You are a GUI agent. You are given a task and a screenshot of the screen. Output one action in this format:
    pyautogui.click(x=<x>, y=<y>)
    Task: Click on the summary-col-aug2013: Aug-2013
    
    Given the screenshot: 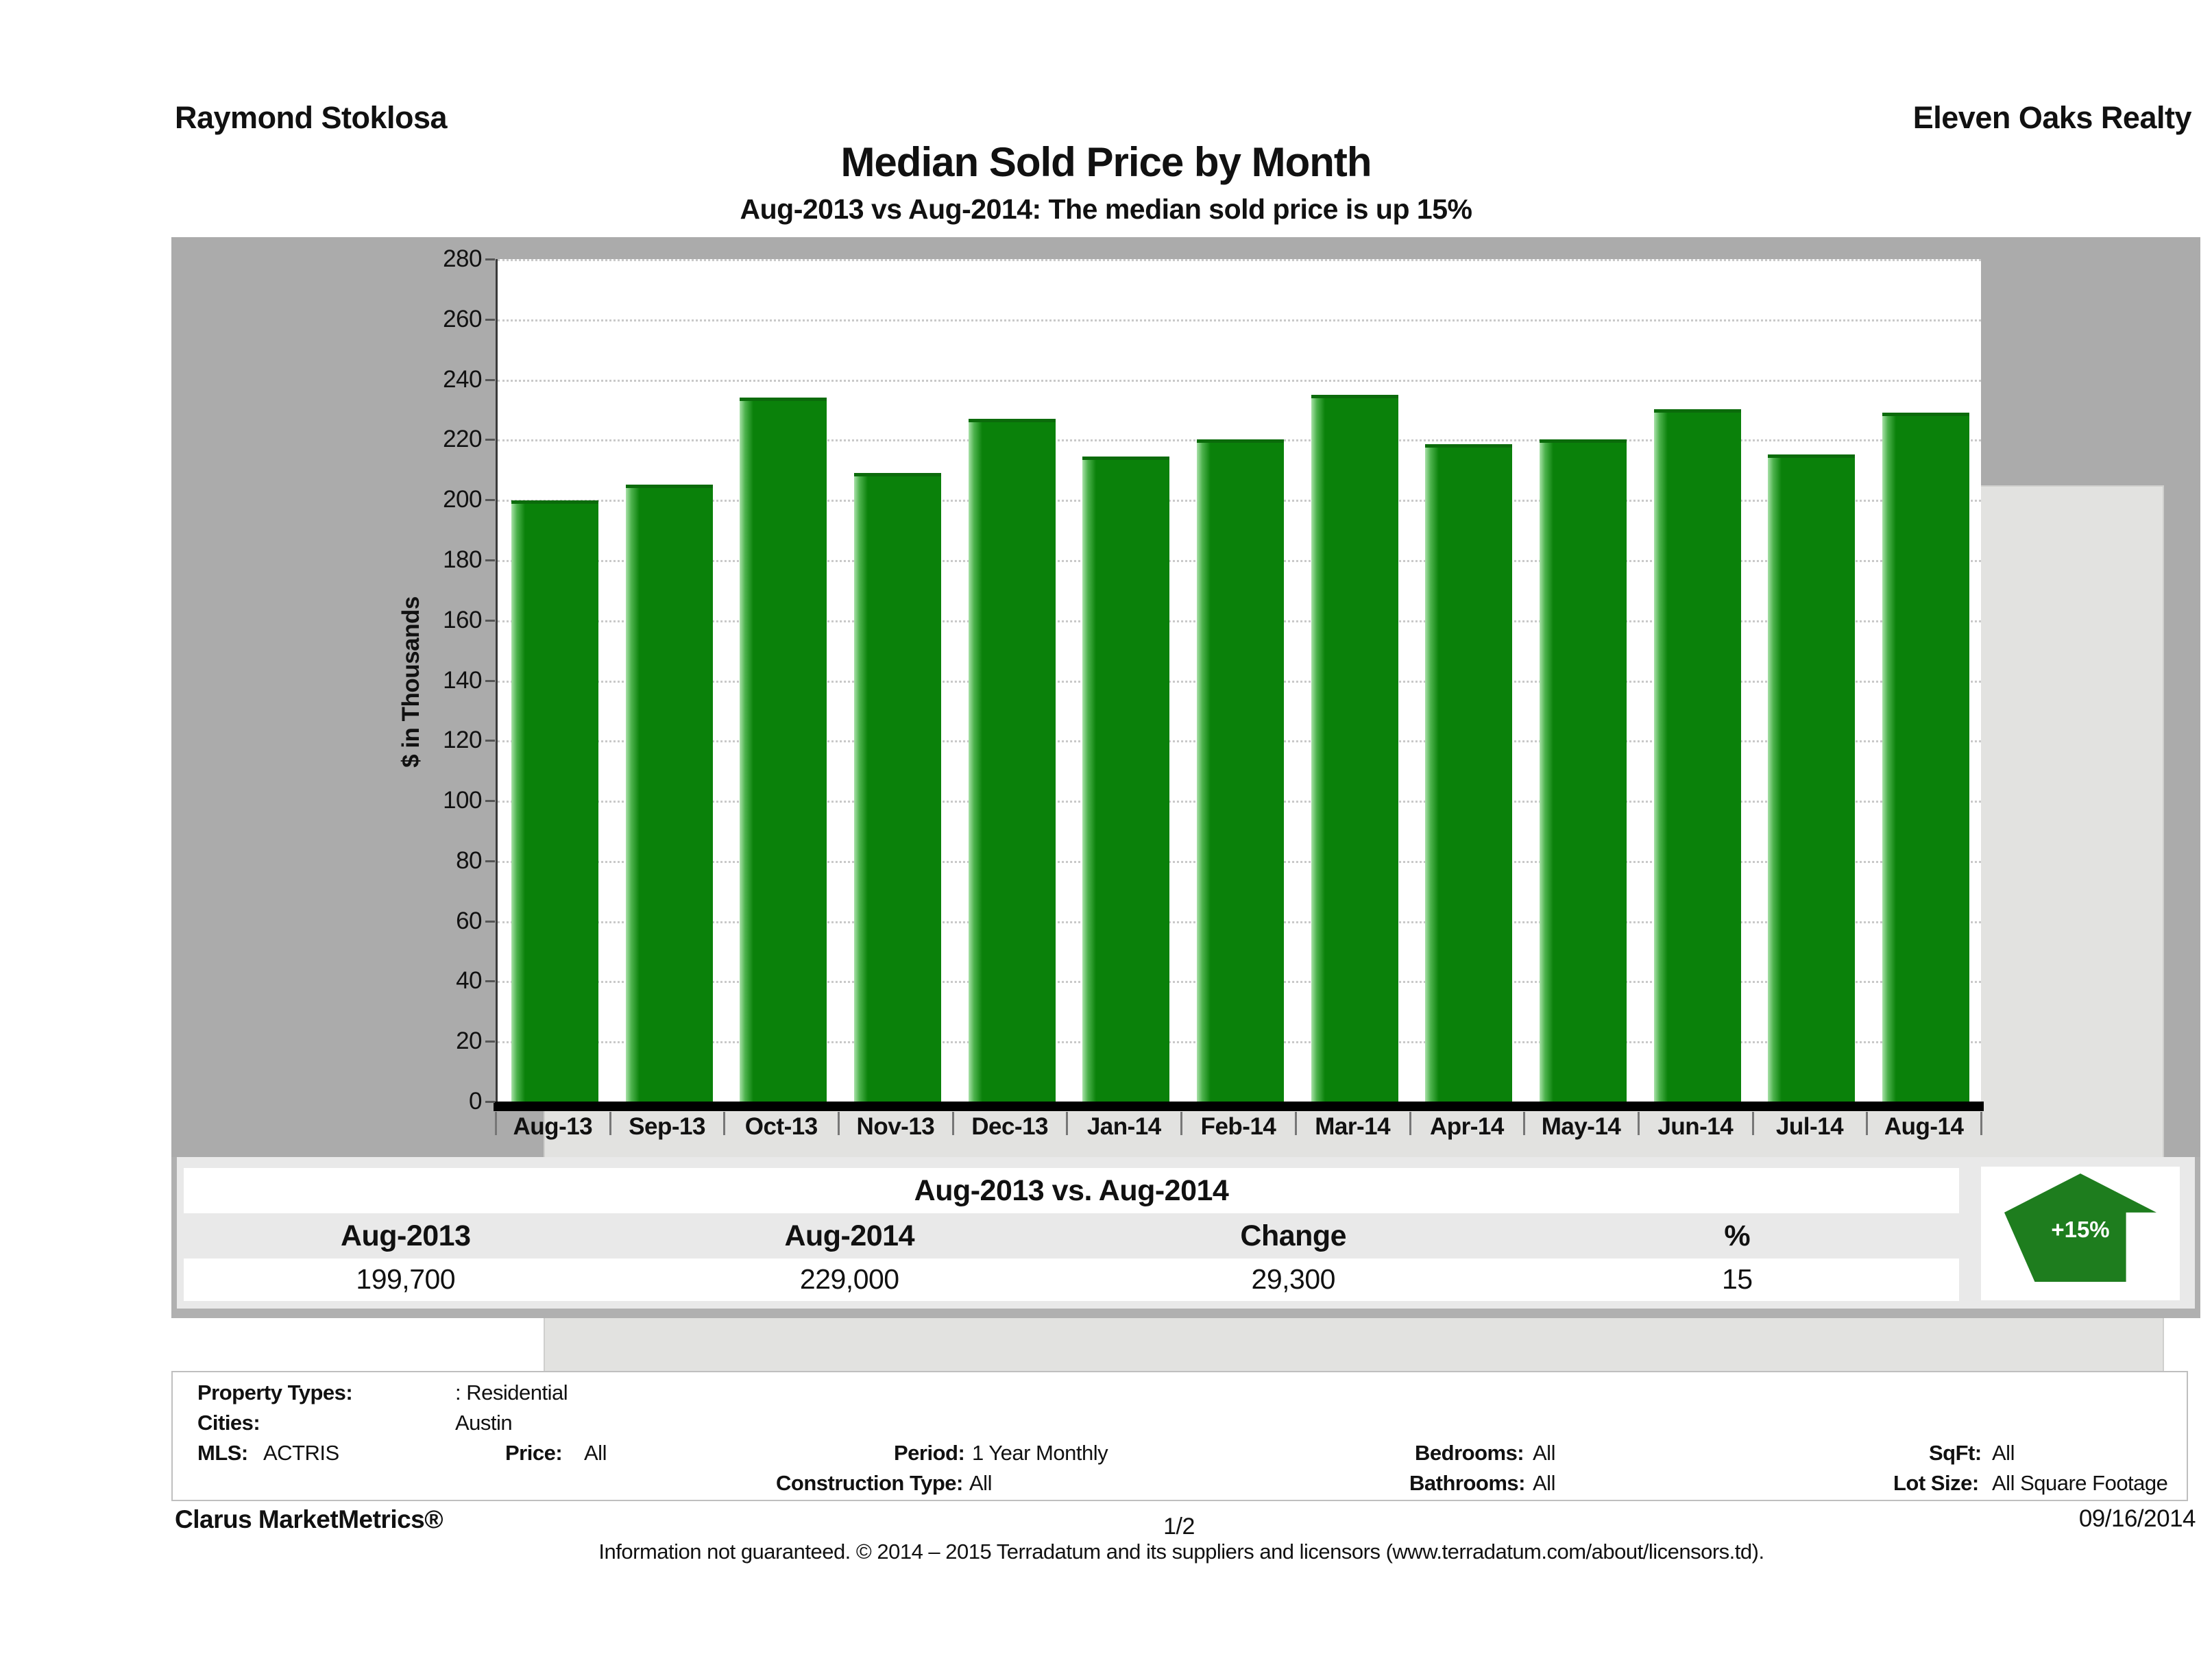 What is the action you would take?
    pyautogui.click(x=405, y=1235)
    